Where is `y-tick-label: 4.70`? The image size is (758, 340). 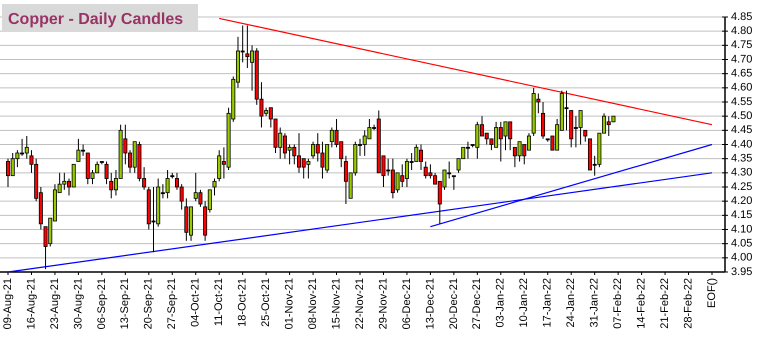
y-tick-label: 4.70 is located at coordinates (741, 59).